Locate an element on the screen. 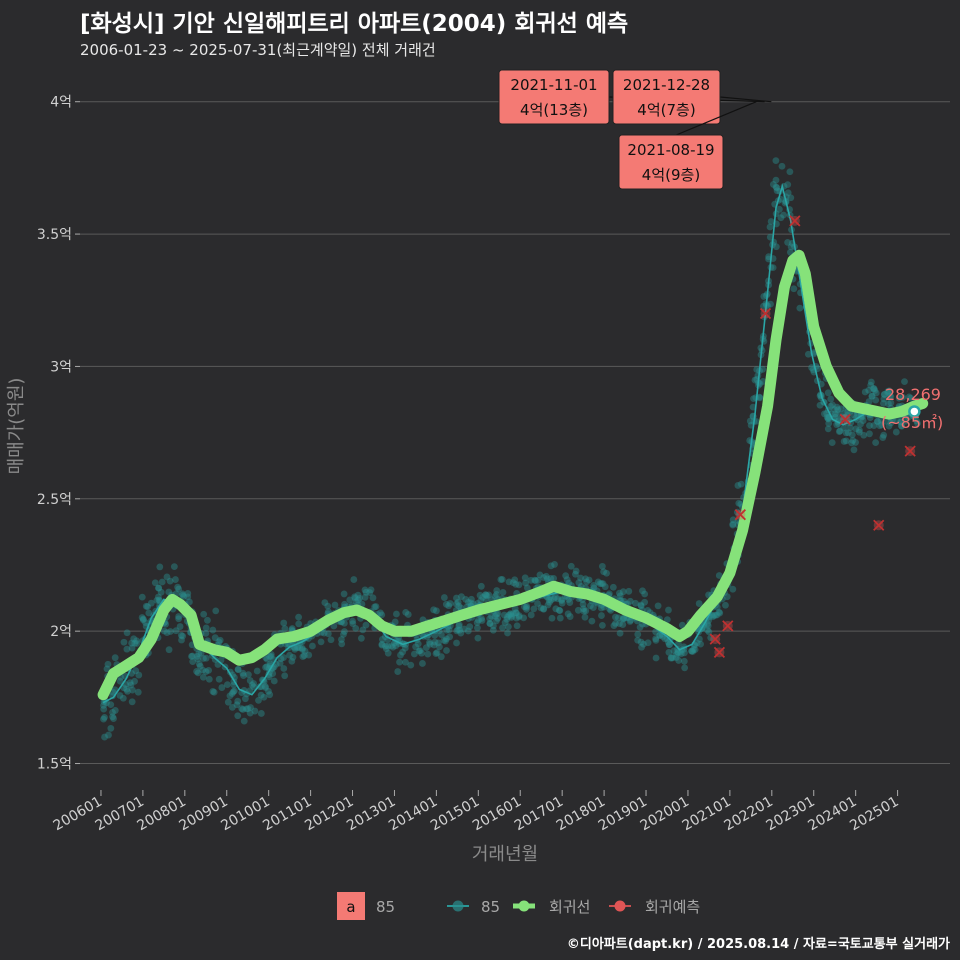 Image resolution: width=960 pixels, height=960 pixels. legend-label: 회귀선 is located at coordinates (569, 907).